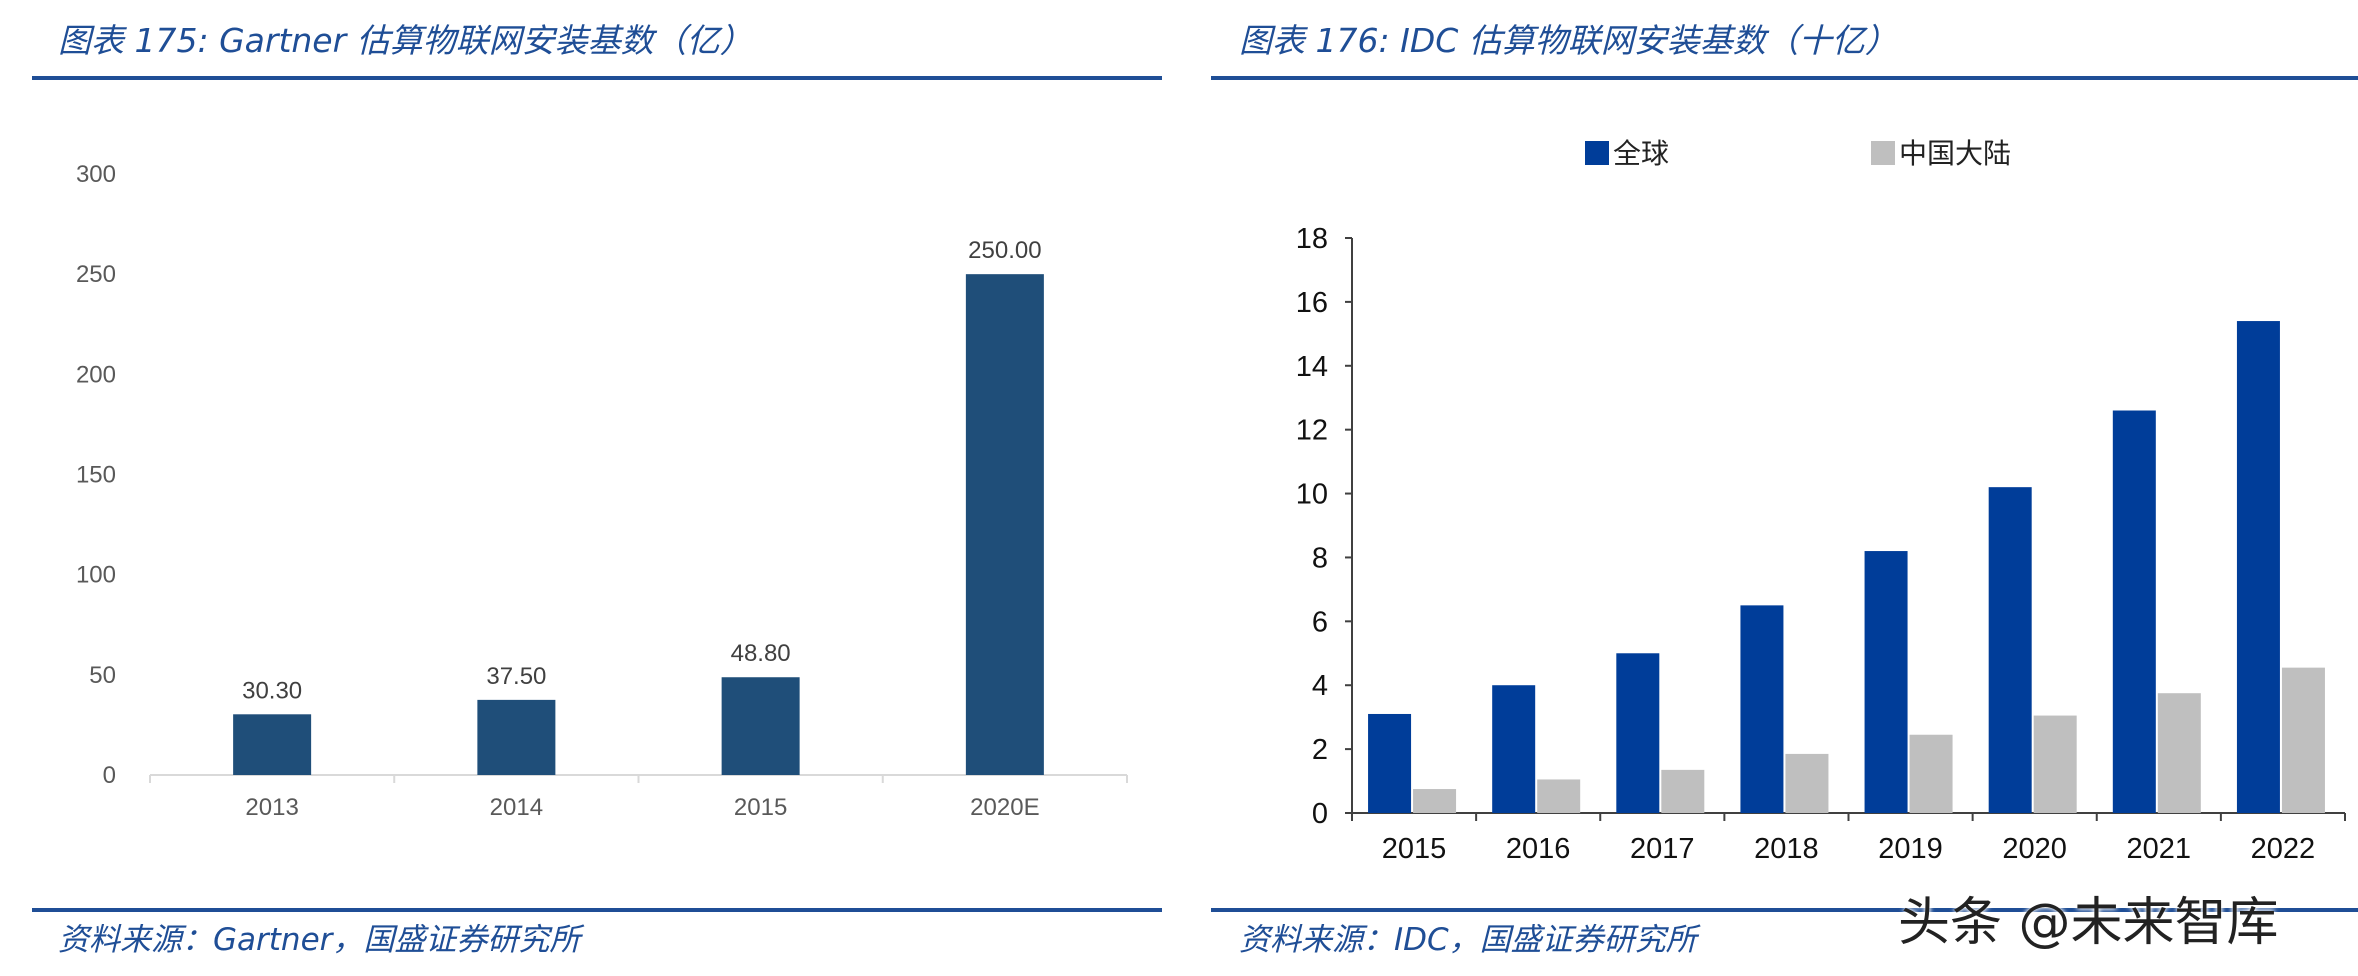 This screenshot has width=2358, height=976. I want to click on bar-global-2021, so click(2134, 611).